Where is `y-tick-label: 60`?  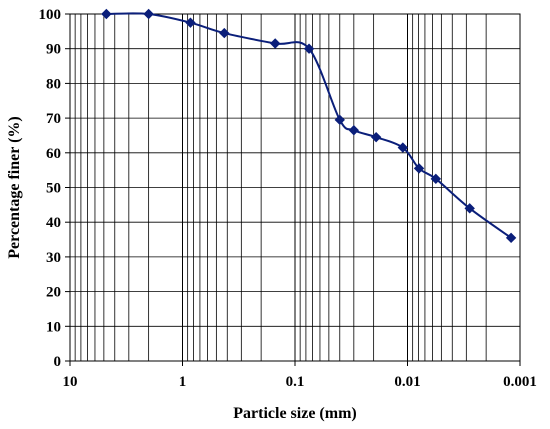 y-tick-label: 60 is located at coordinates (53, 154).